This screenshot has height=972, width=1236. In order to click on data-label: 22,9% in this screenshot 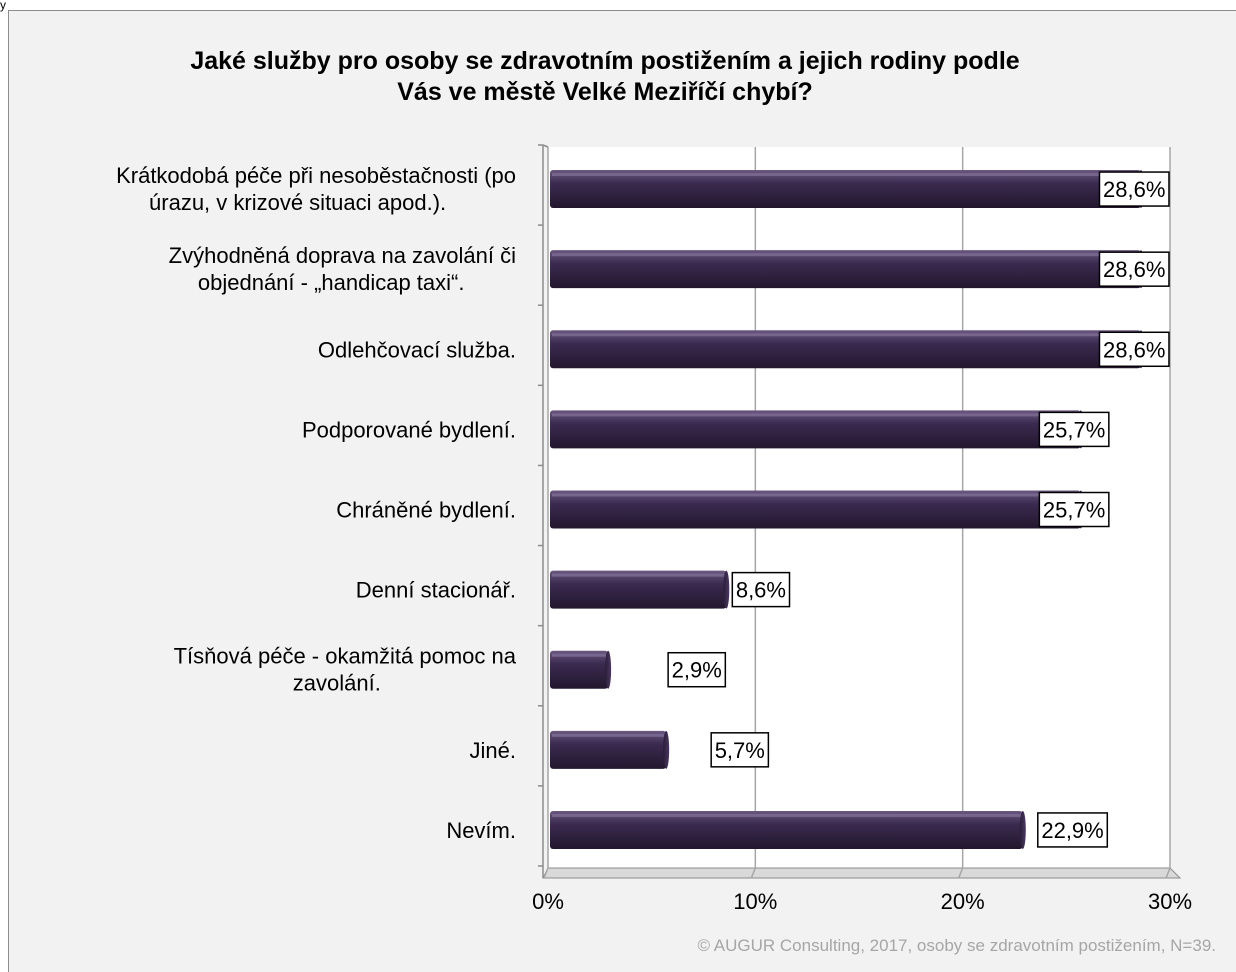, I will do `click(1072, 830)`.